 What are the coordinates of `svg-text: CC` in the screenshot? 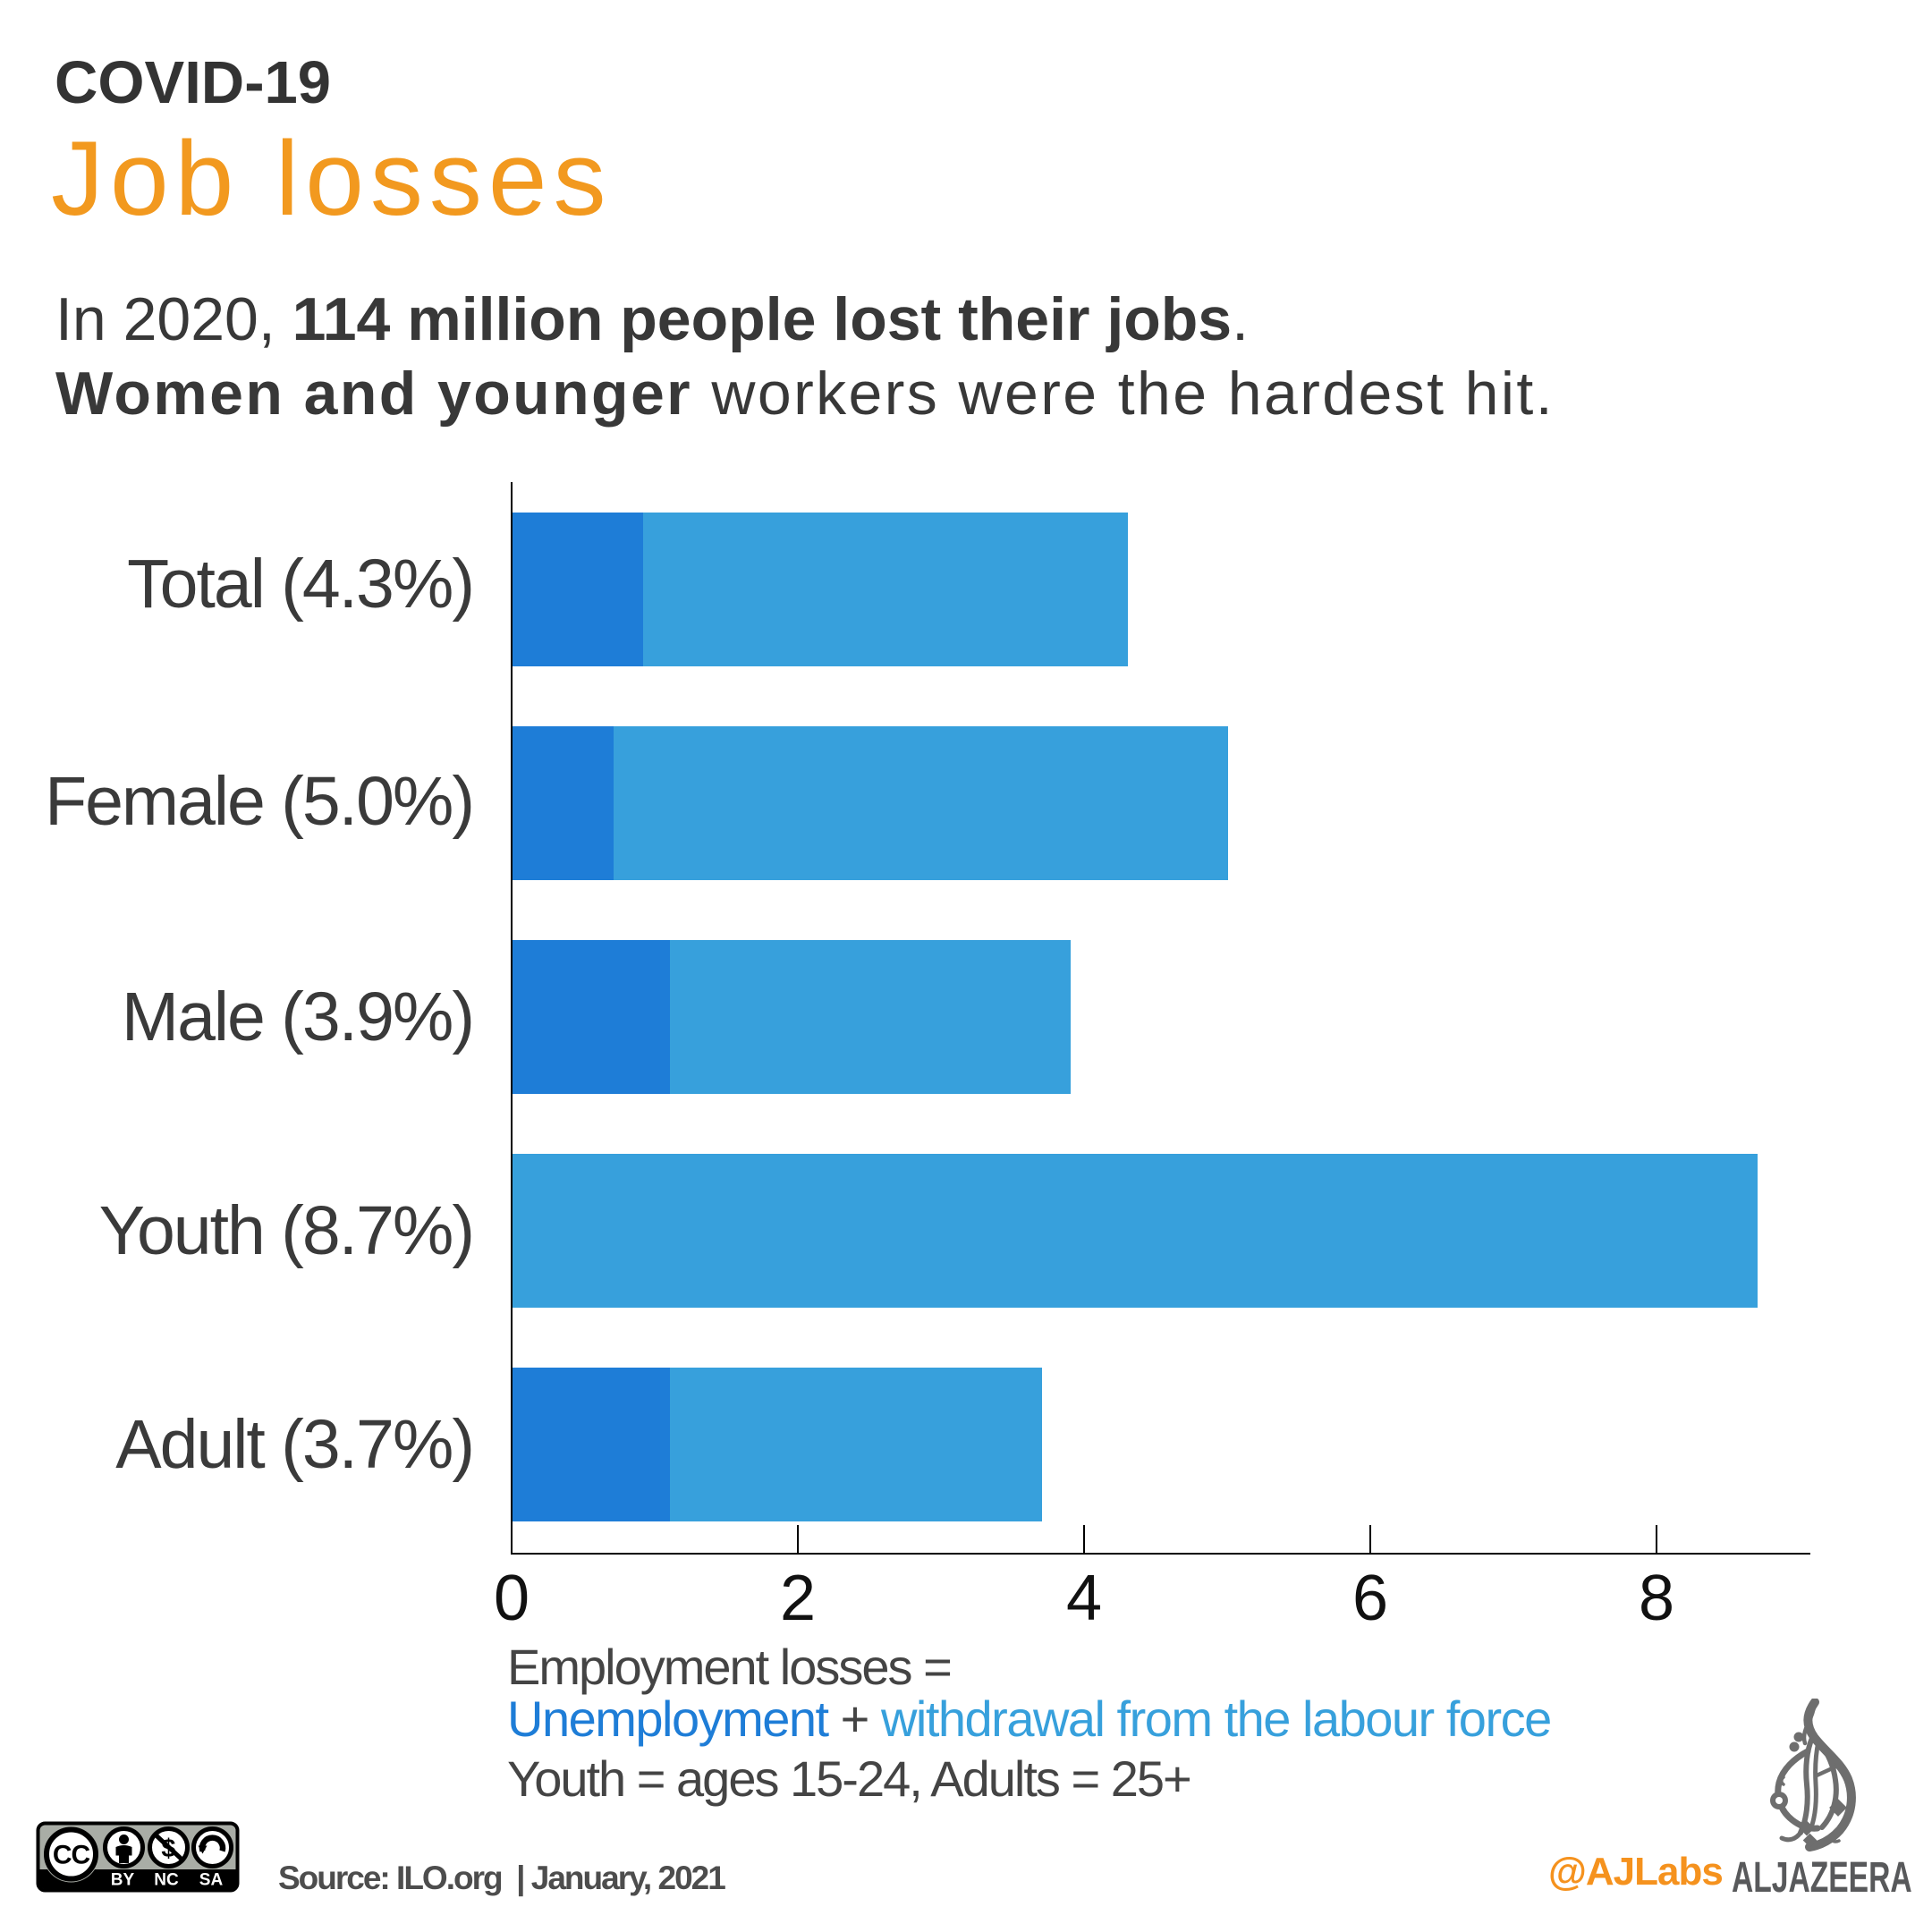 It's located at (71, 1855).